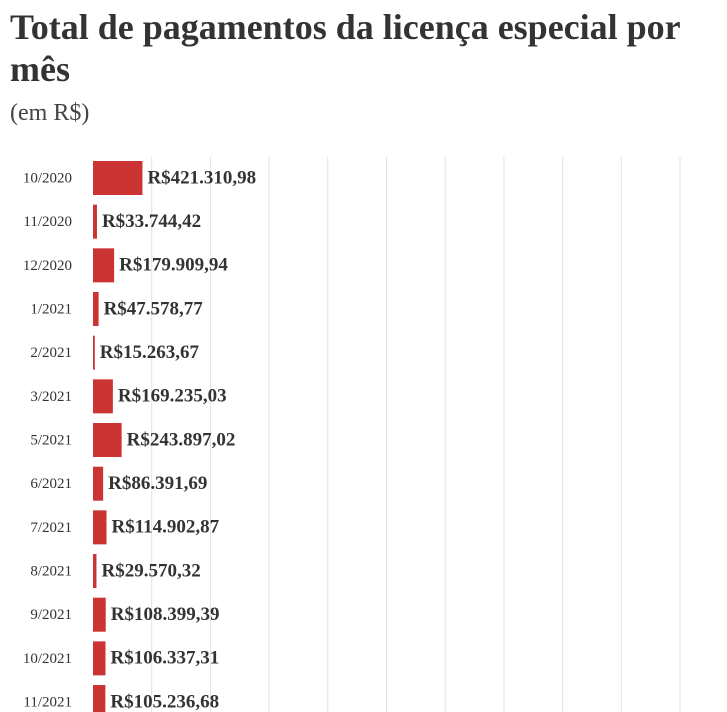 Image resolution: width=727 pixels, height=712 pixels. Describe the element at coordinates (51, 309) in the screenshot. I see `y-tick-label: 1/2021` at that location.